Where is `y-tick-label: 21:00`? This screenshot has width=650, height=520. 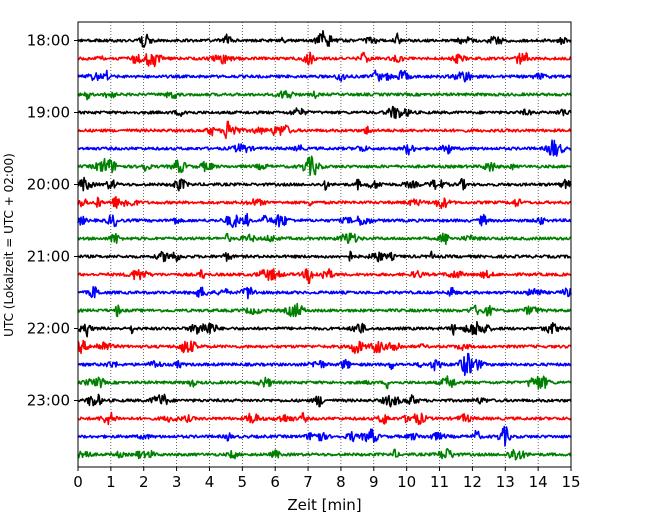 y-tick-label: 21:00 is located at coordinates (48, 257).